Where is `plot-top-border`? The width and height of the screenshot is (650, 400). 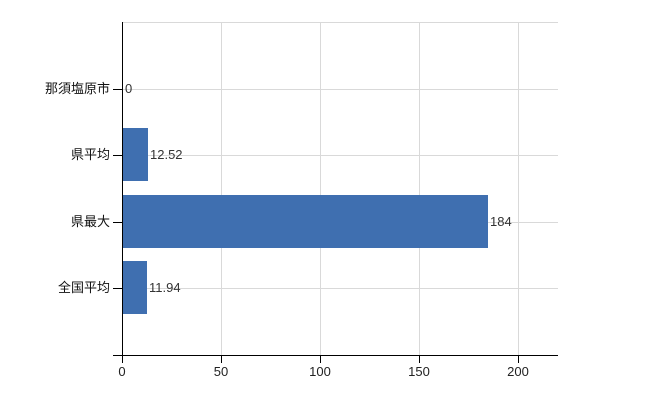
plot-top-border is located at coordinates (340, 22).